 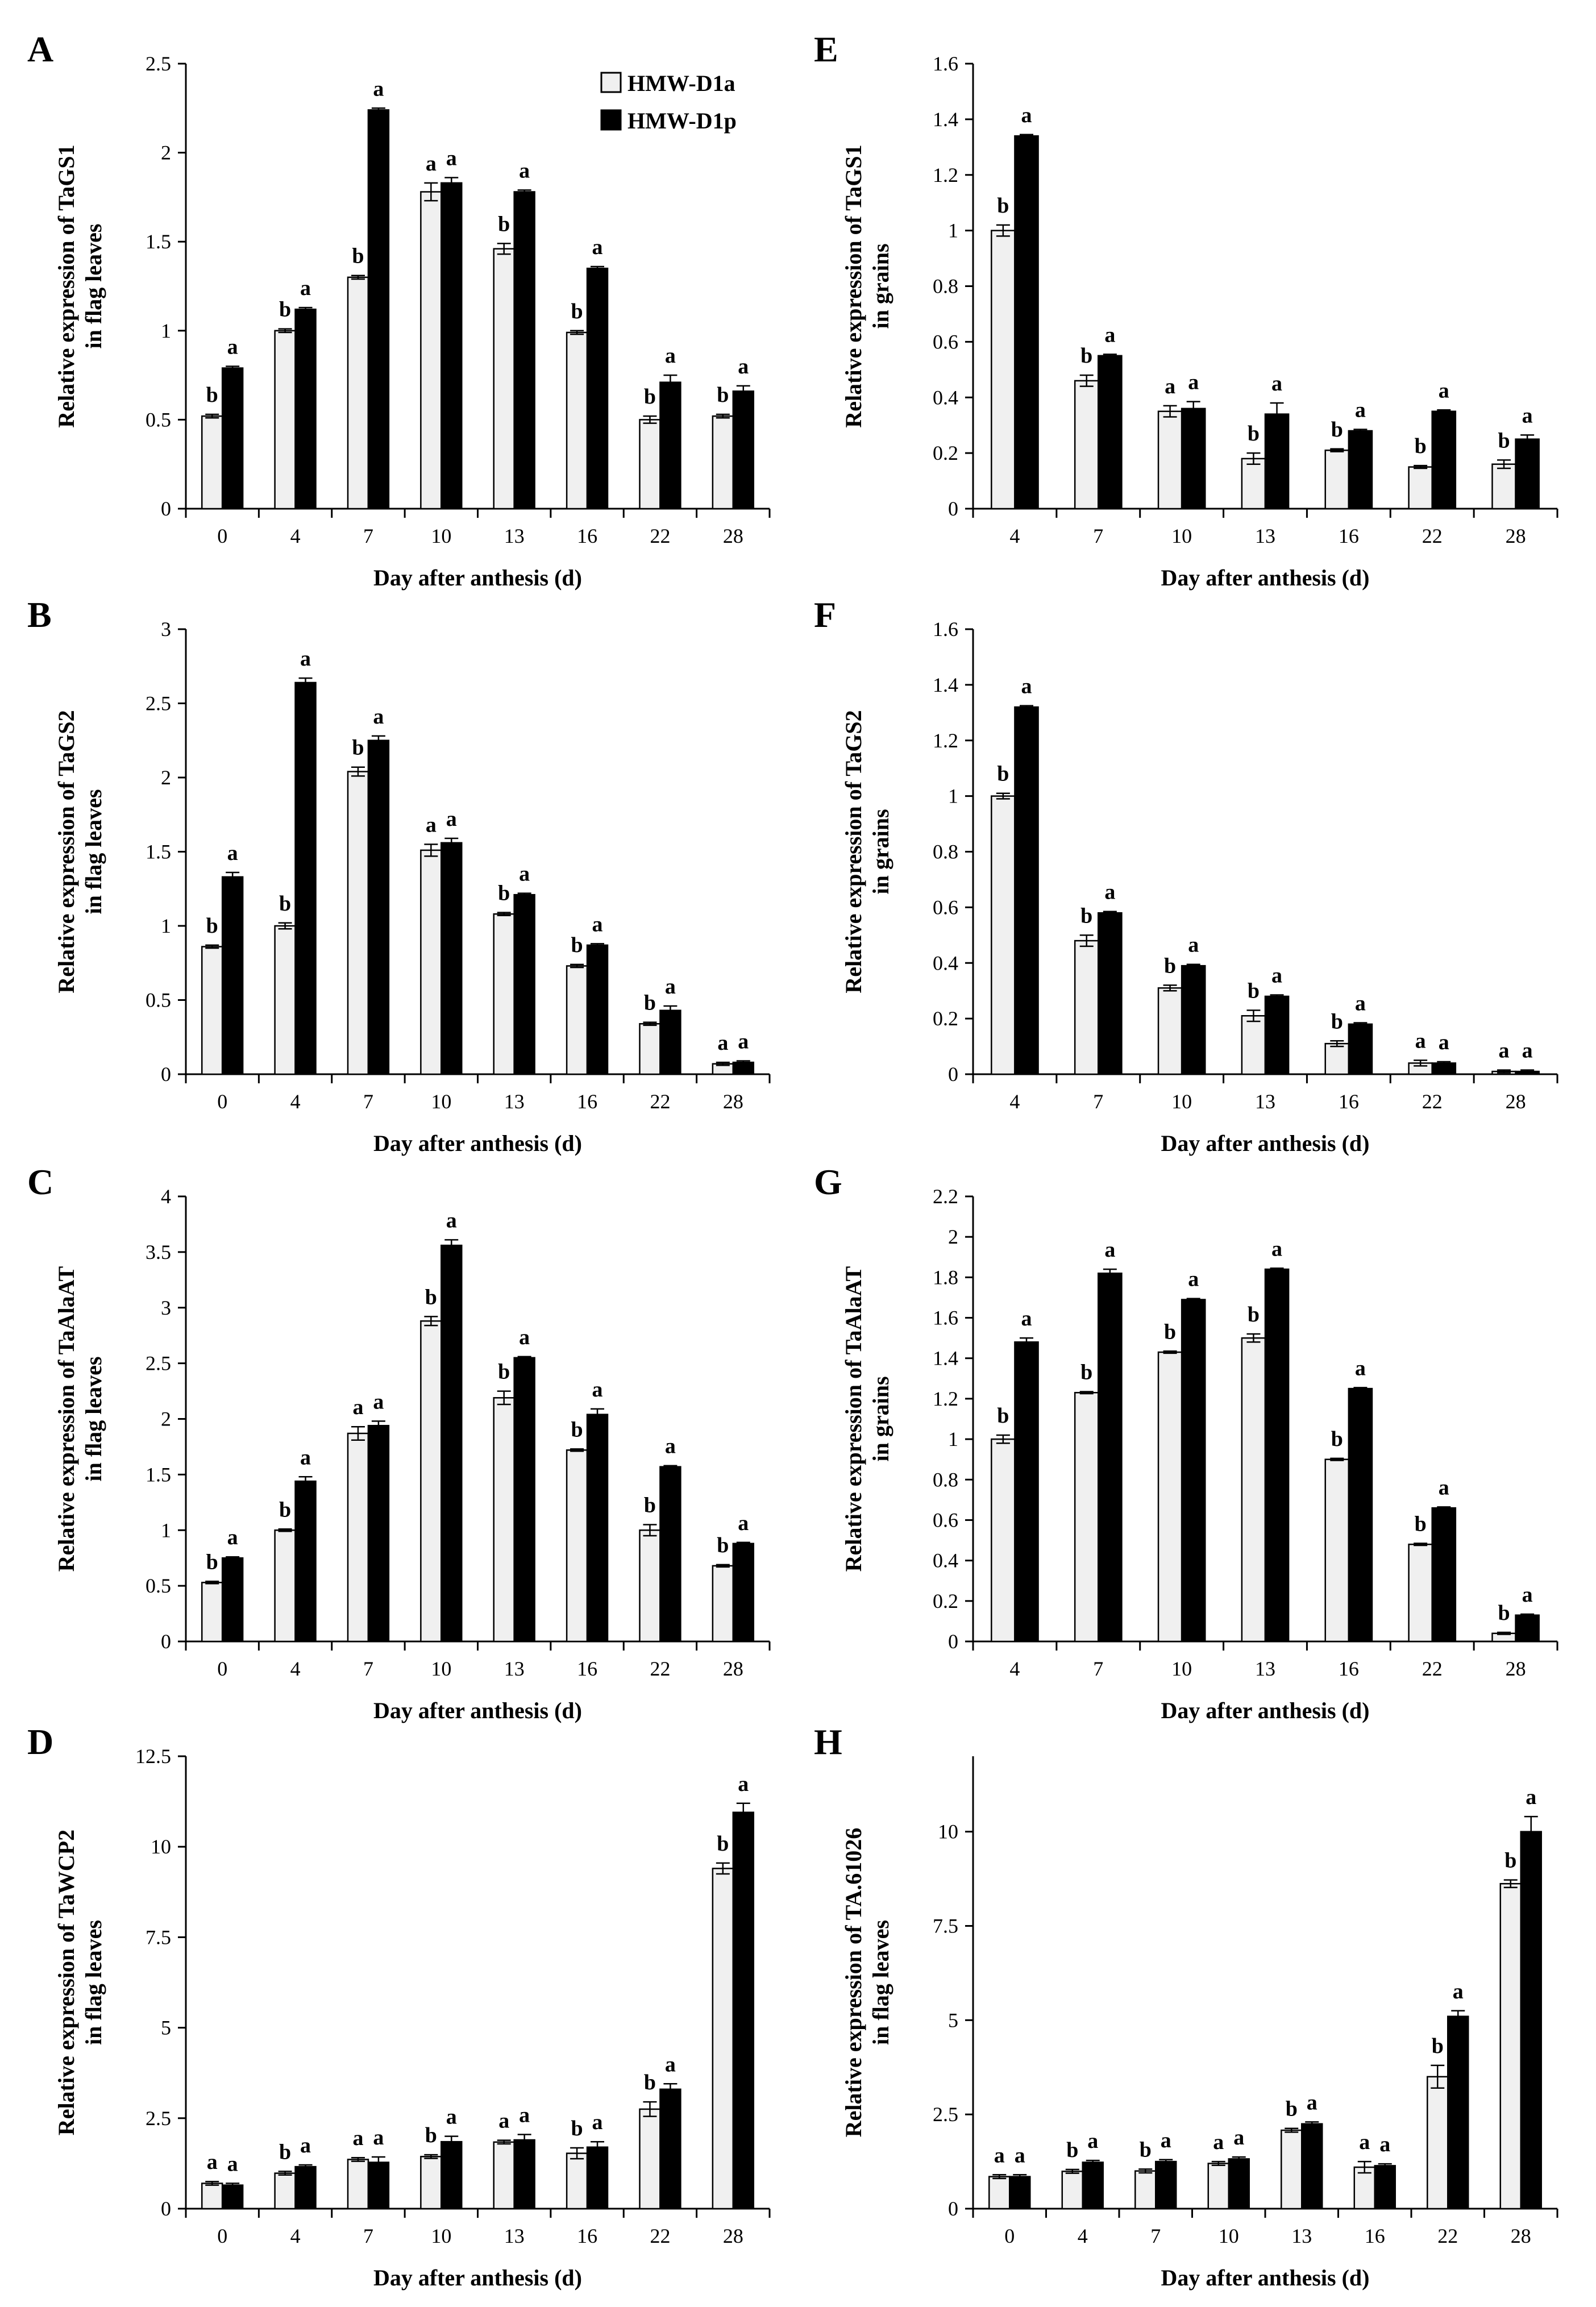 I want to click on y-axis-title-line: in flag leaves, so click(x=93, y=286).